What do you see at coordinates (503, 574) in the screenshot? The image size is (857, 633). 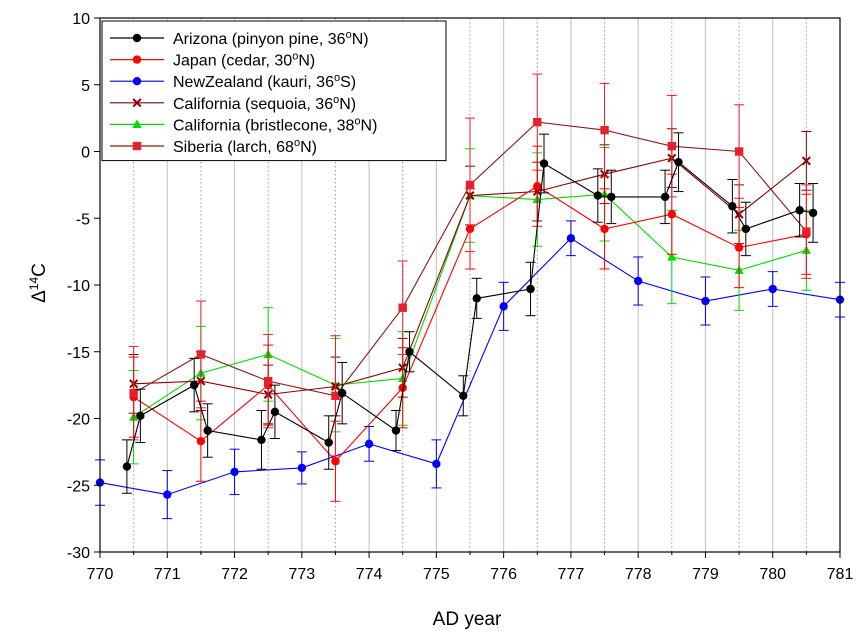 I see `x-tick-label: 776` at bounding box center [503, 574].